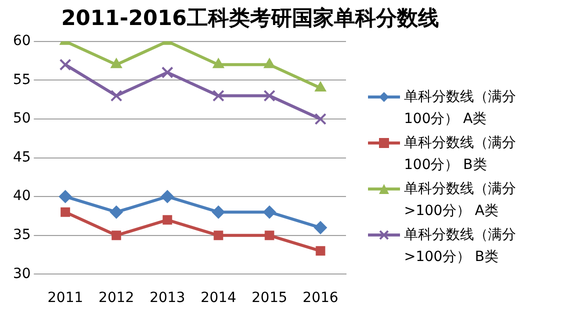  I want to click on x-tick-label: 2012, so click(116, 298).